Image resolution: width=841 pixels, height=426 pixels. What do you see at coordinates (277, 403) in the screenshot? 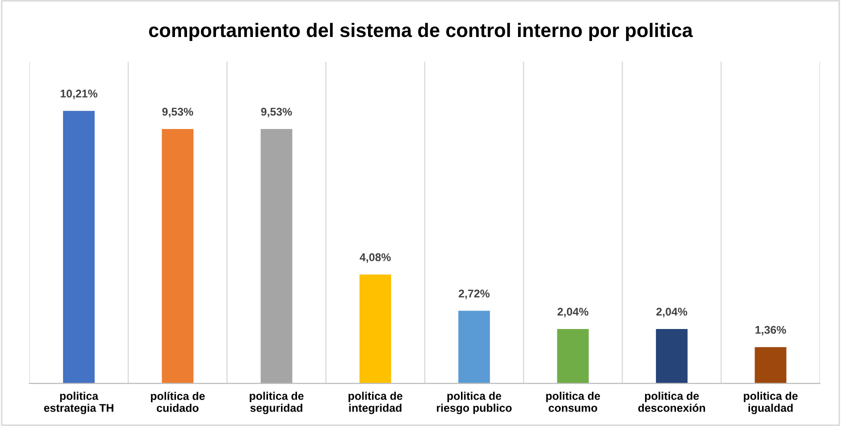
I see `x-tick-label: politica de seguridad` at bounding box center [277, 403].